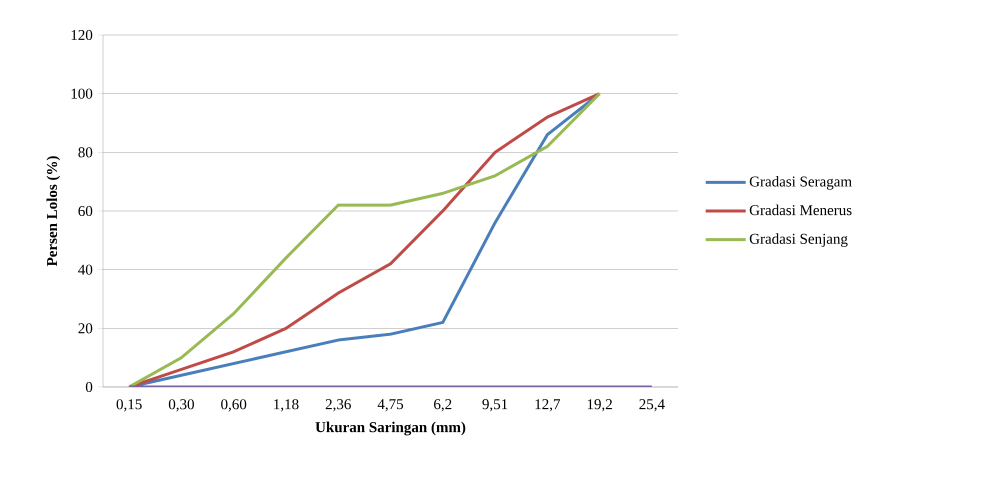 The height and width of the screenshot is (486, 990). What do you see at coordinates (181, 405) in the screenshot?
I see `x-tick-label: 0,30` at bounding box center [181, 405].